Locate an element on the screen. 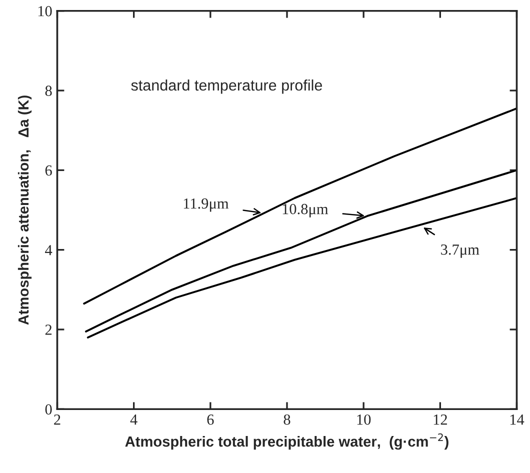 The height and width of the screenshot is (473, 530). x-tick-label: 10 is located at coordinates (364, 419).